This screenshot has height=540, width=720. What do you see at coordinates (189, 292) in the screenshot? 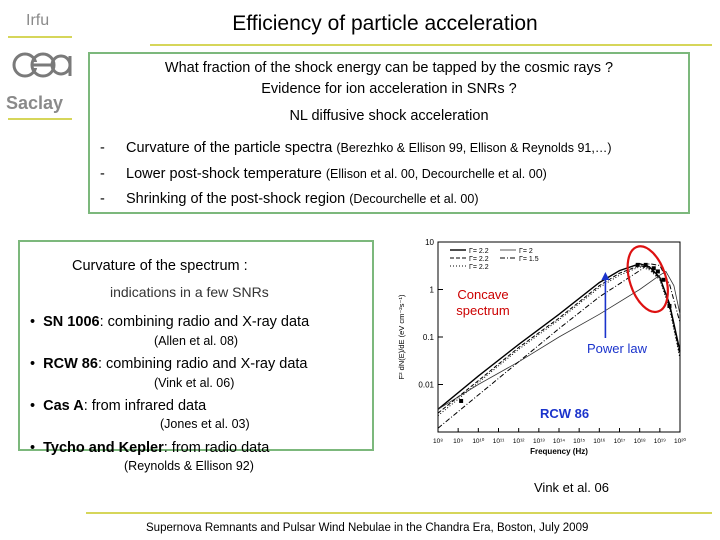
I see `section-subheading: indications in a few SNRs` at bounding box center [189, 292].